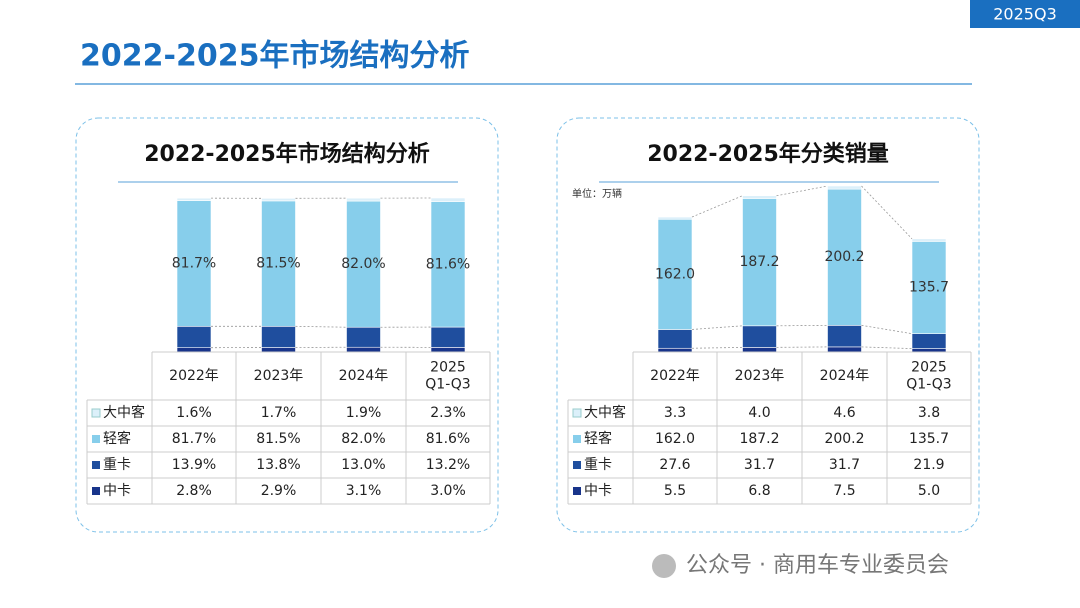 The width and height of the screenshot is (1080, 608). I want to click on table-value: 1.7%, so click(279, 413).